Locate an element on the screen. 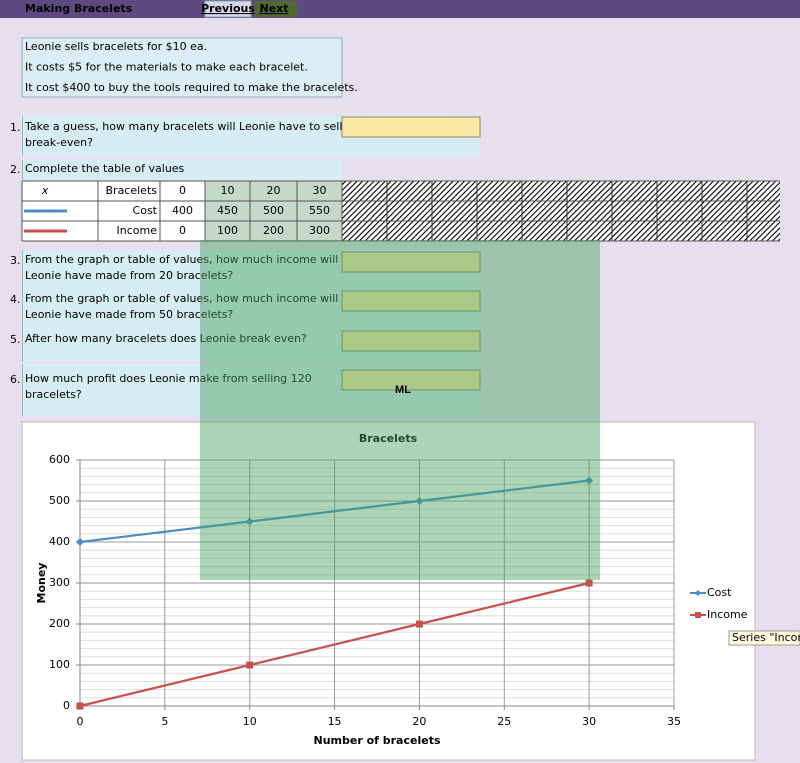  table-cell: 10 is located at coordinates (228, 190).